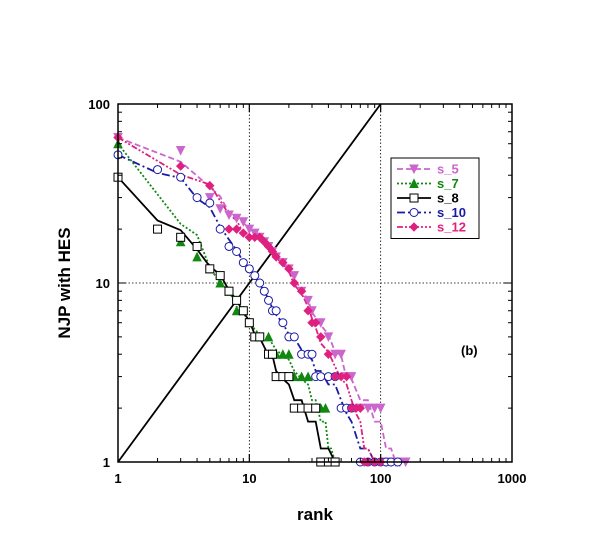 The width and height of the screenshot is (589, 534). What do you see at coordinates (448, 198) in the screenshot?
I see `legend-label-s_8: s_8` at bounding box center [448, 198].